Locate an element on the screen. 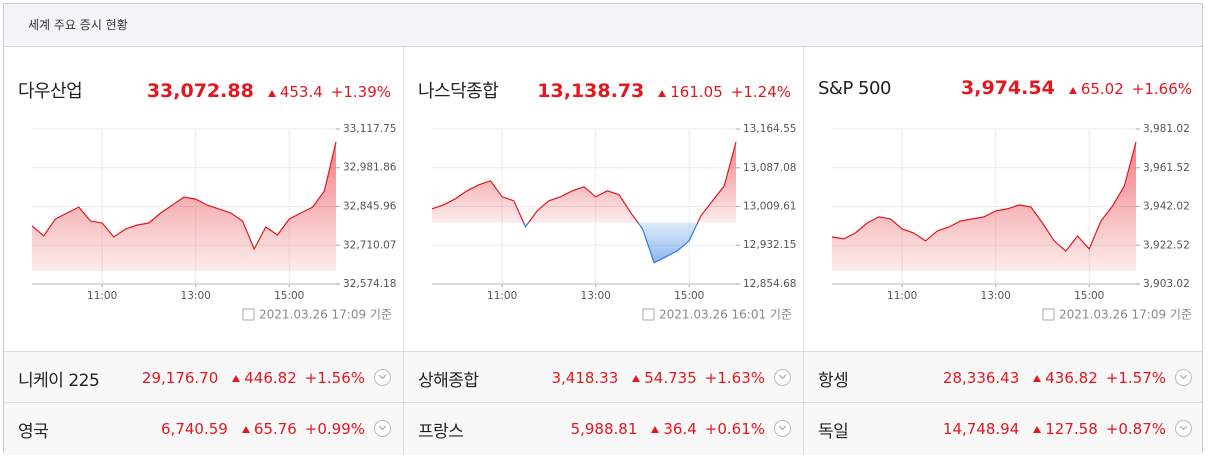 Image resolution: width=1210 pixels, height=458 pixels. market-cell: 프랑스 5,988.81 36.4 +0.61% is located at coordinates (604, 429).